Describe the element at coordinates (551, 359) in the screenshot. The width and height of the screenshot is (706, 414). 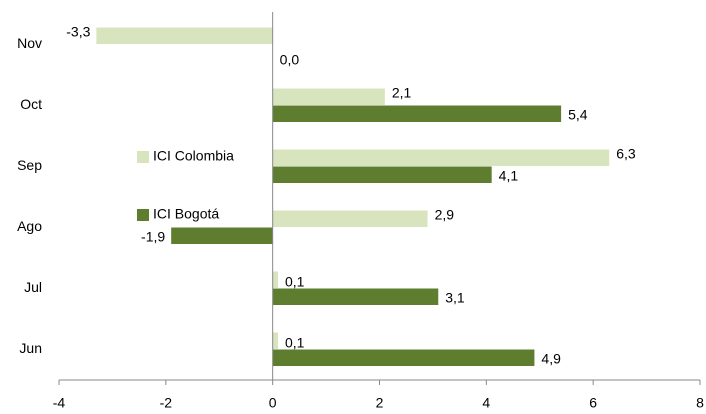
I see `value-label: 4,9` at that location.